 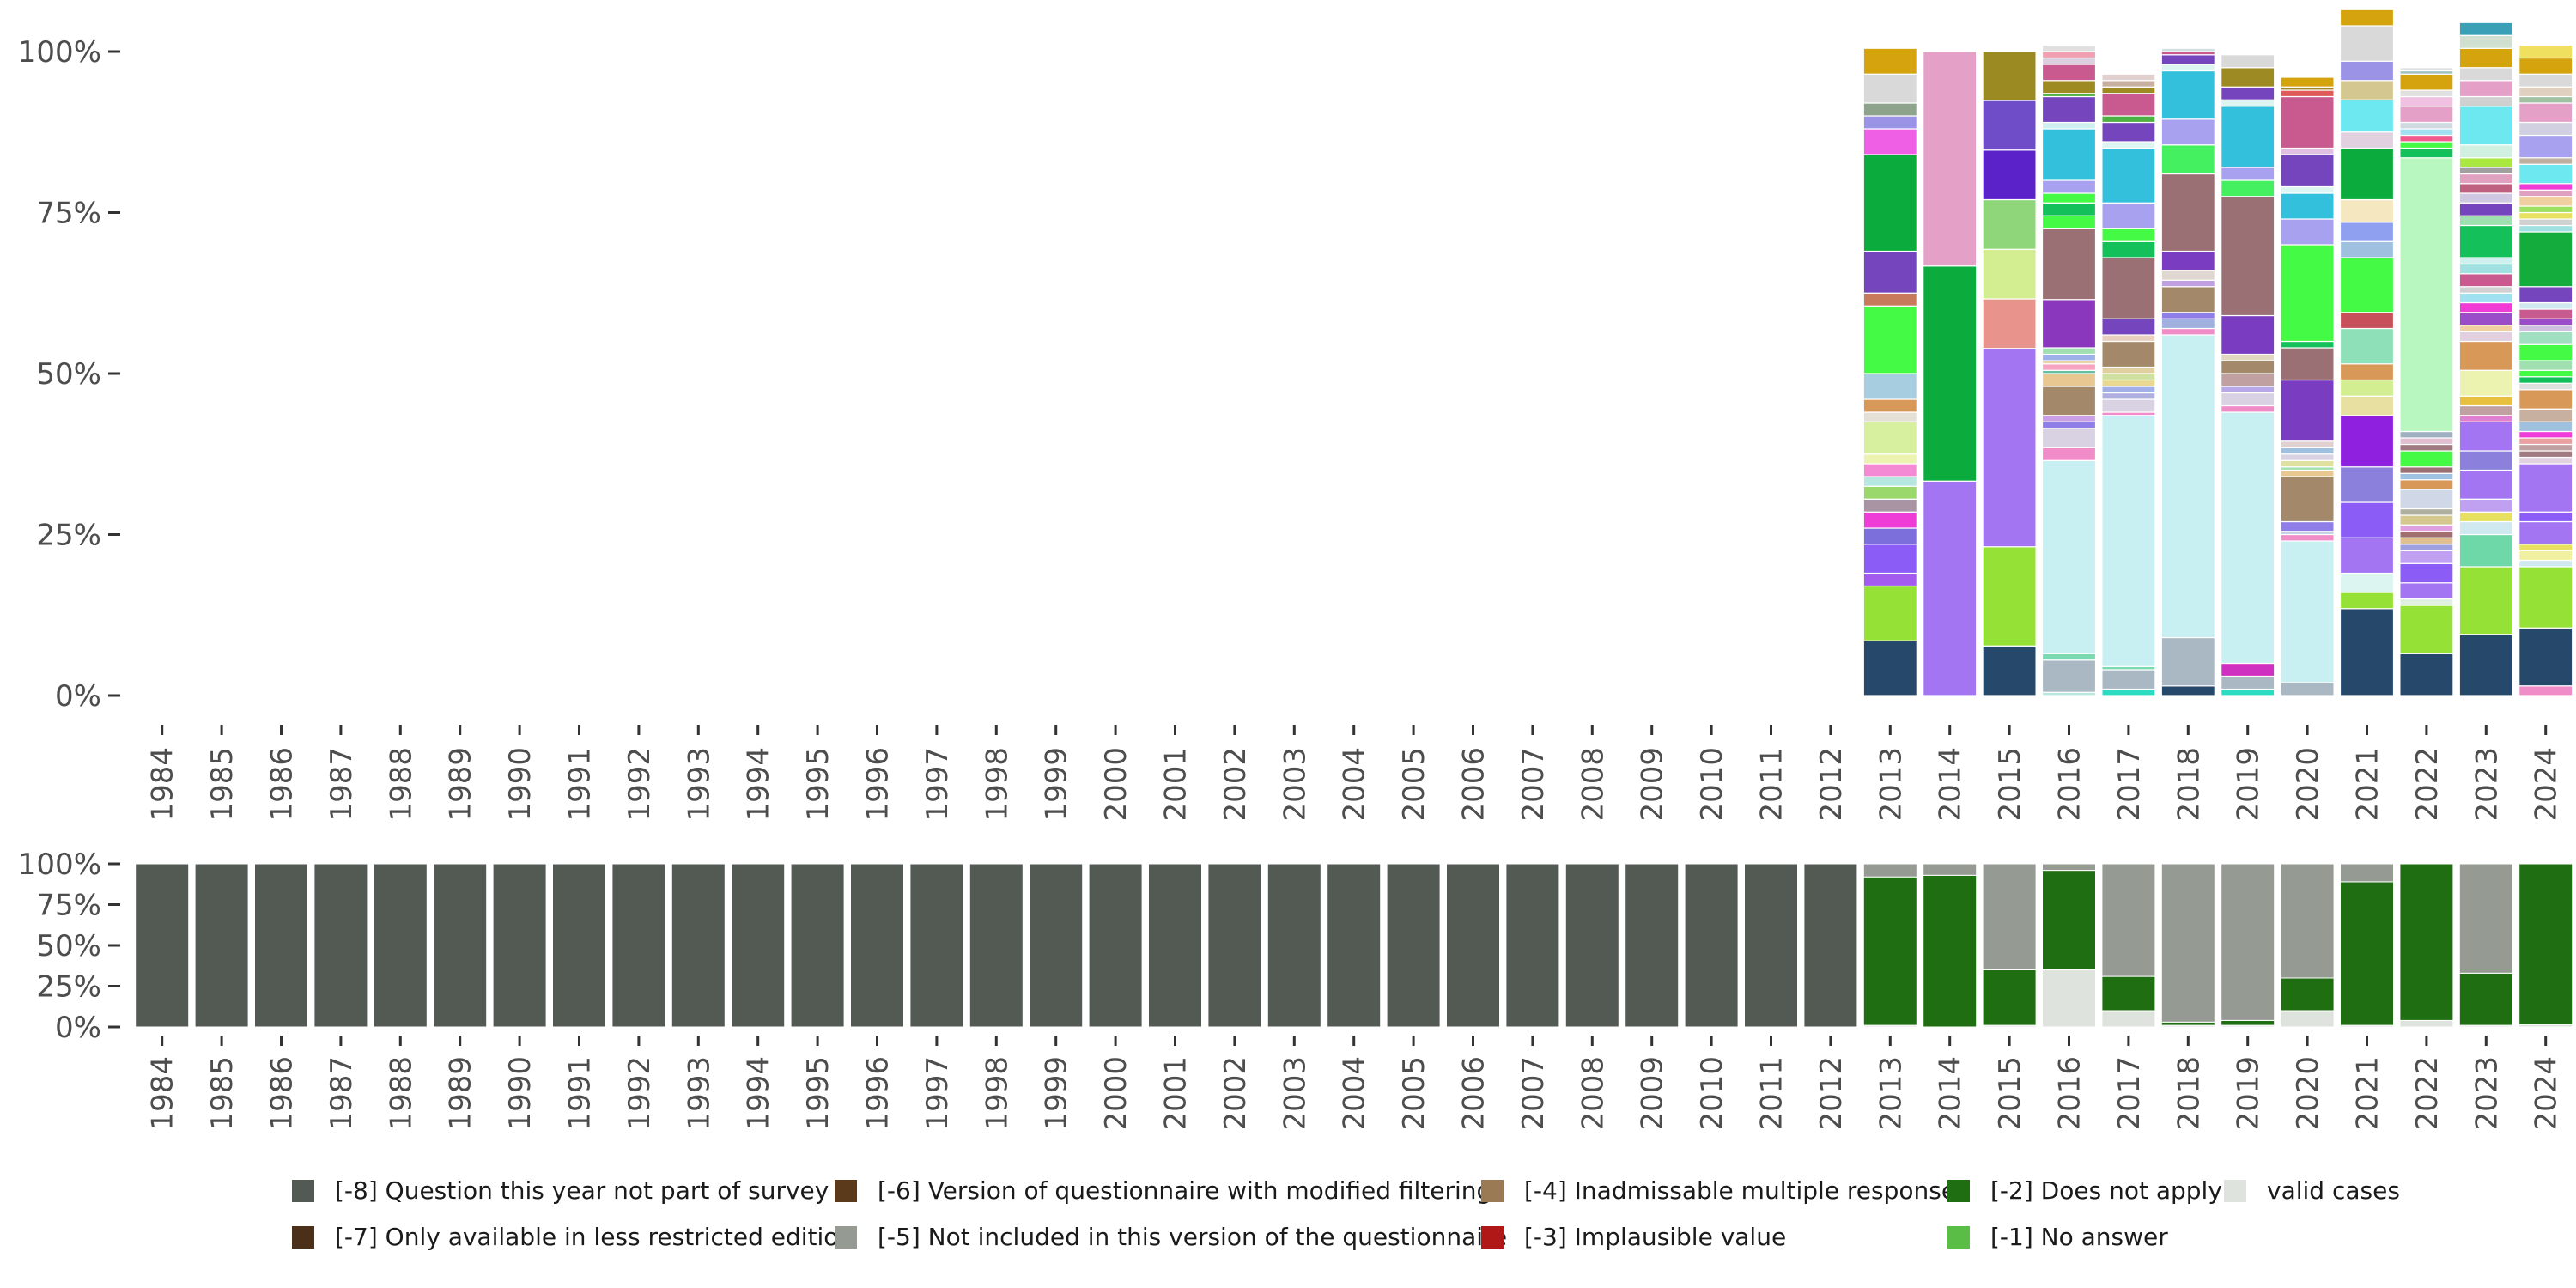 What do you see at coordinates (1712, 1093) in the screenshot?
I see `x-tick-label: 2010` at bounding box center [1712, 1093].